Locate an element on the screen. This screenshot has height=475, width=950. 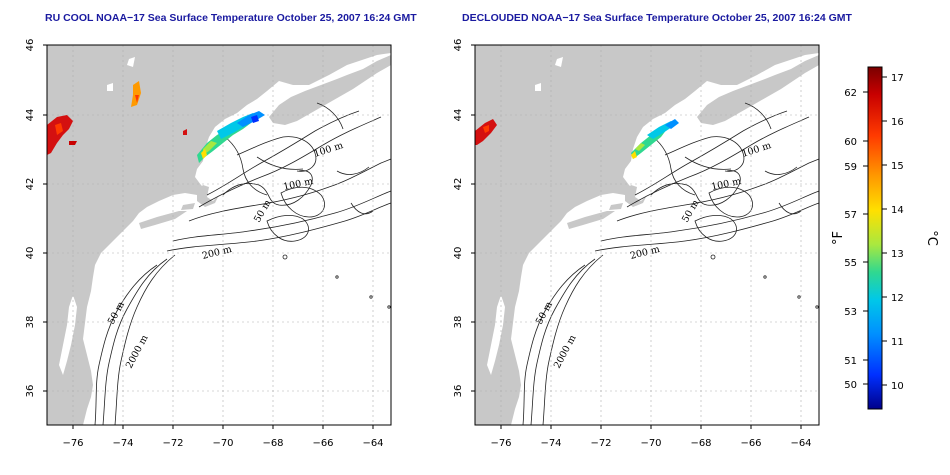
map-left-lon-tick: −74 is located at coordinates (122, 443).